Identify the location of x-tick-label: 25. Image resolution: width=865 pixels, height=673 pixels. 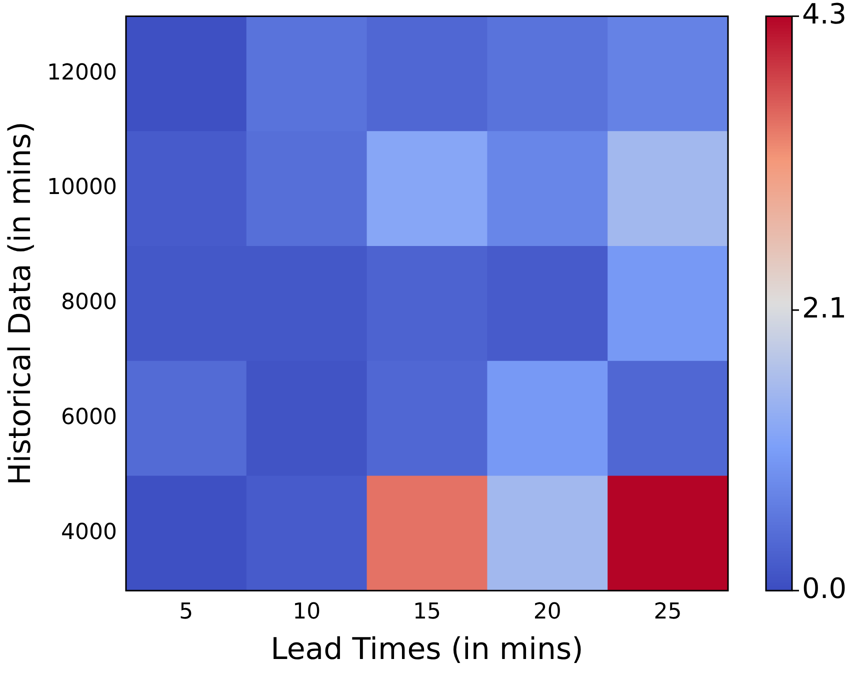
(668, 612).